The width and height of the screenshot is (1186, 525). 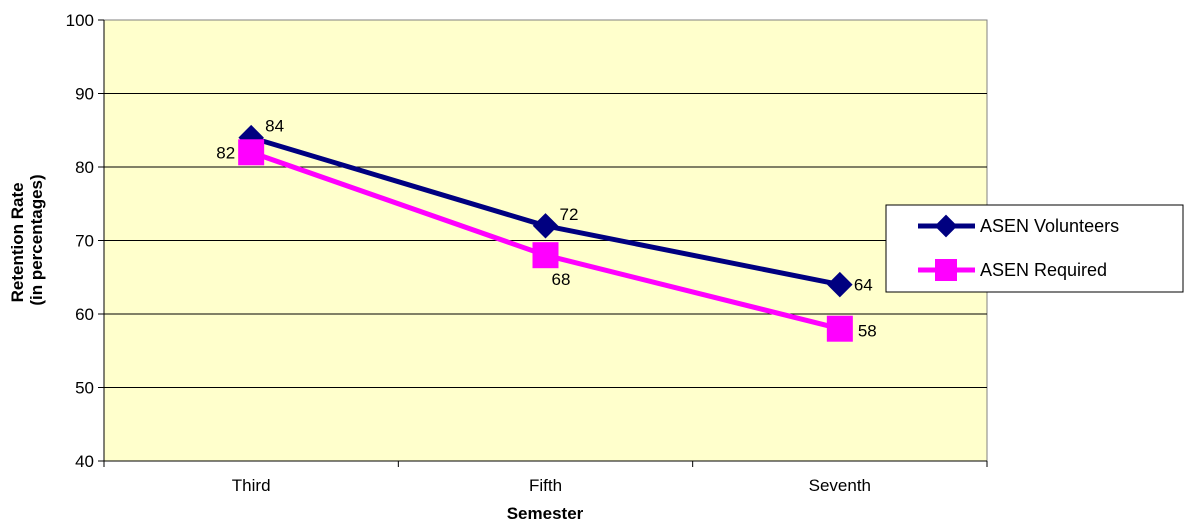 I want to click on y-tick-label-50: 50, so click(x=84, y=388).